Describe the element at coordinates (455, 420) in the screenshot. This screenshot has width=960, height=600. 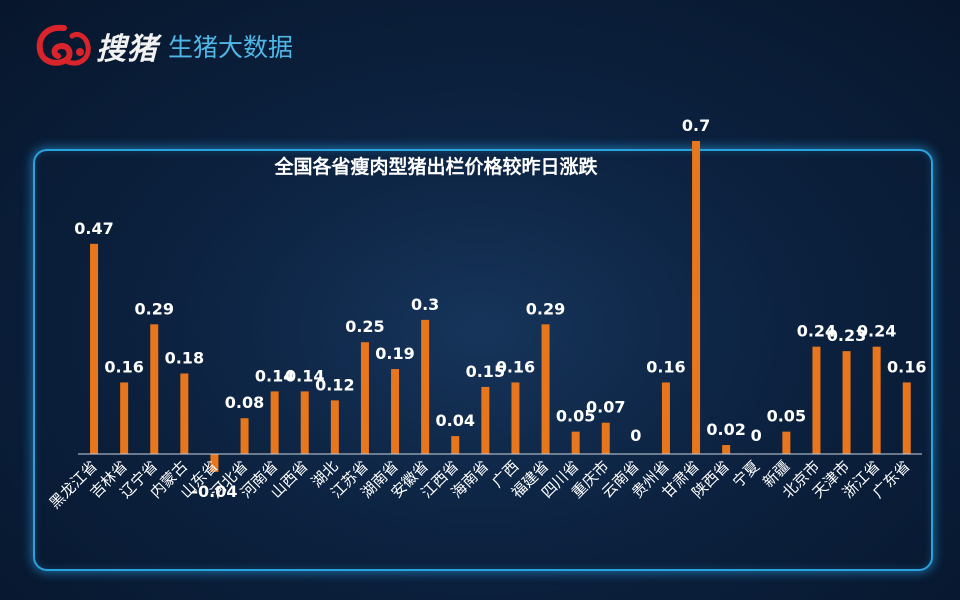
I see `data-label: 0.04` at that location.